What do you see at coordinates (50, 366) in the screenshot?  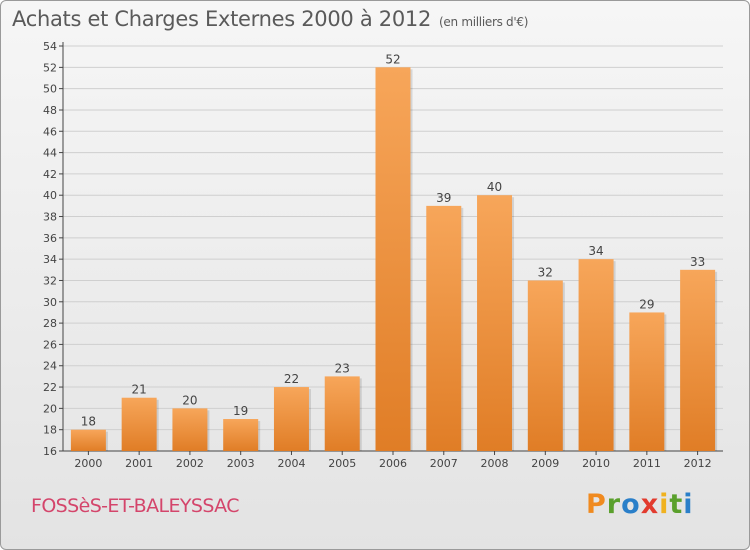 I see `y-tick-label: 24` at bounding box center [50, 366].